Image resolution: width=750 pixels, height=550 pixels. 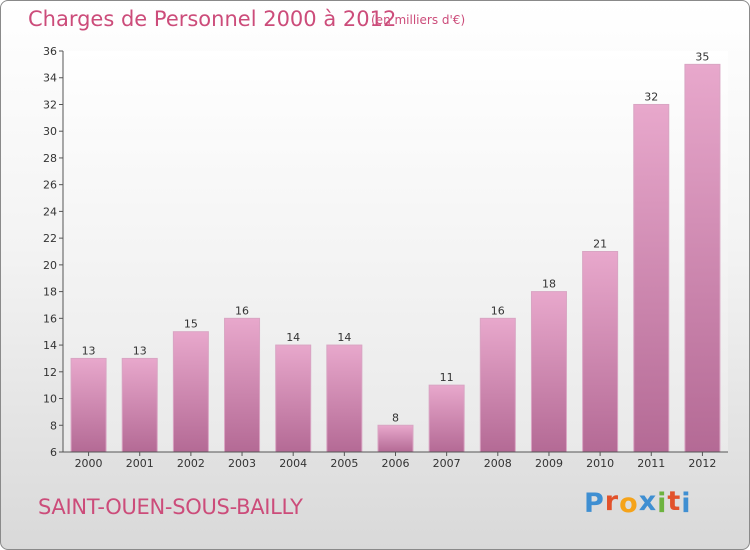 What do you see at coordinates (600, 244) in the screenshot?
I see `bar-value-label: 21` at bounding box center [600, 244].